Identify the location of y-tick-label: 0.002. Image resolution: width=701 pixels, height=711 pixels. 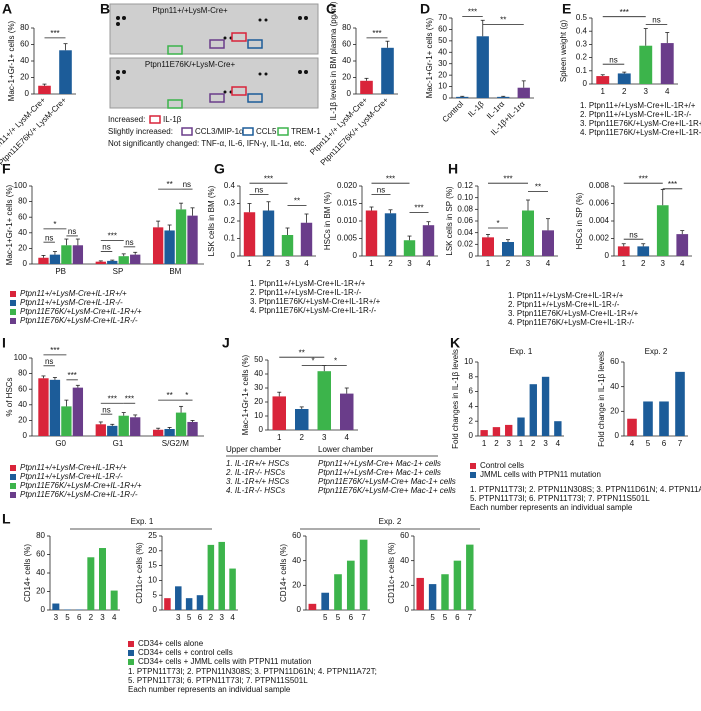
(599, 238).